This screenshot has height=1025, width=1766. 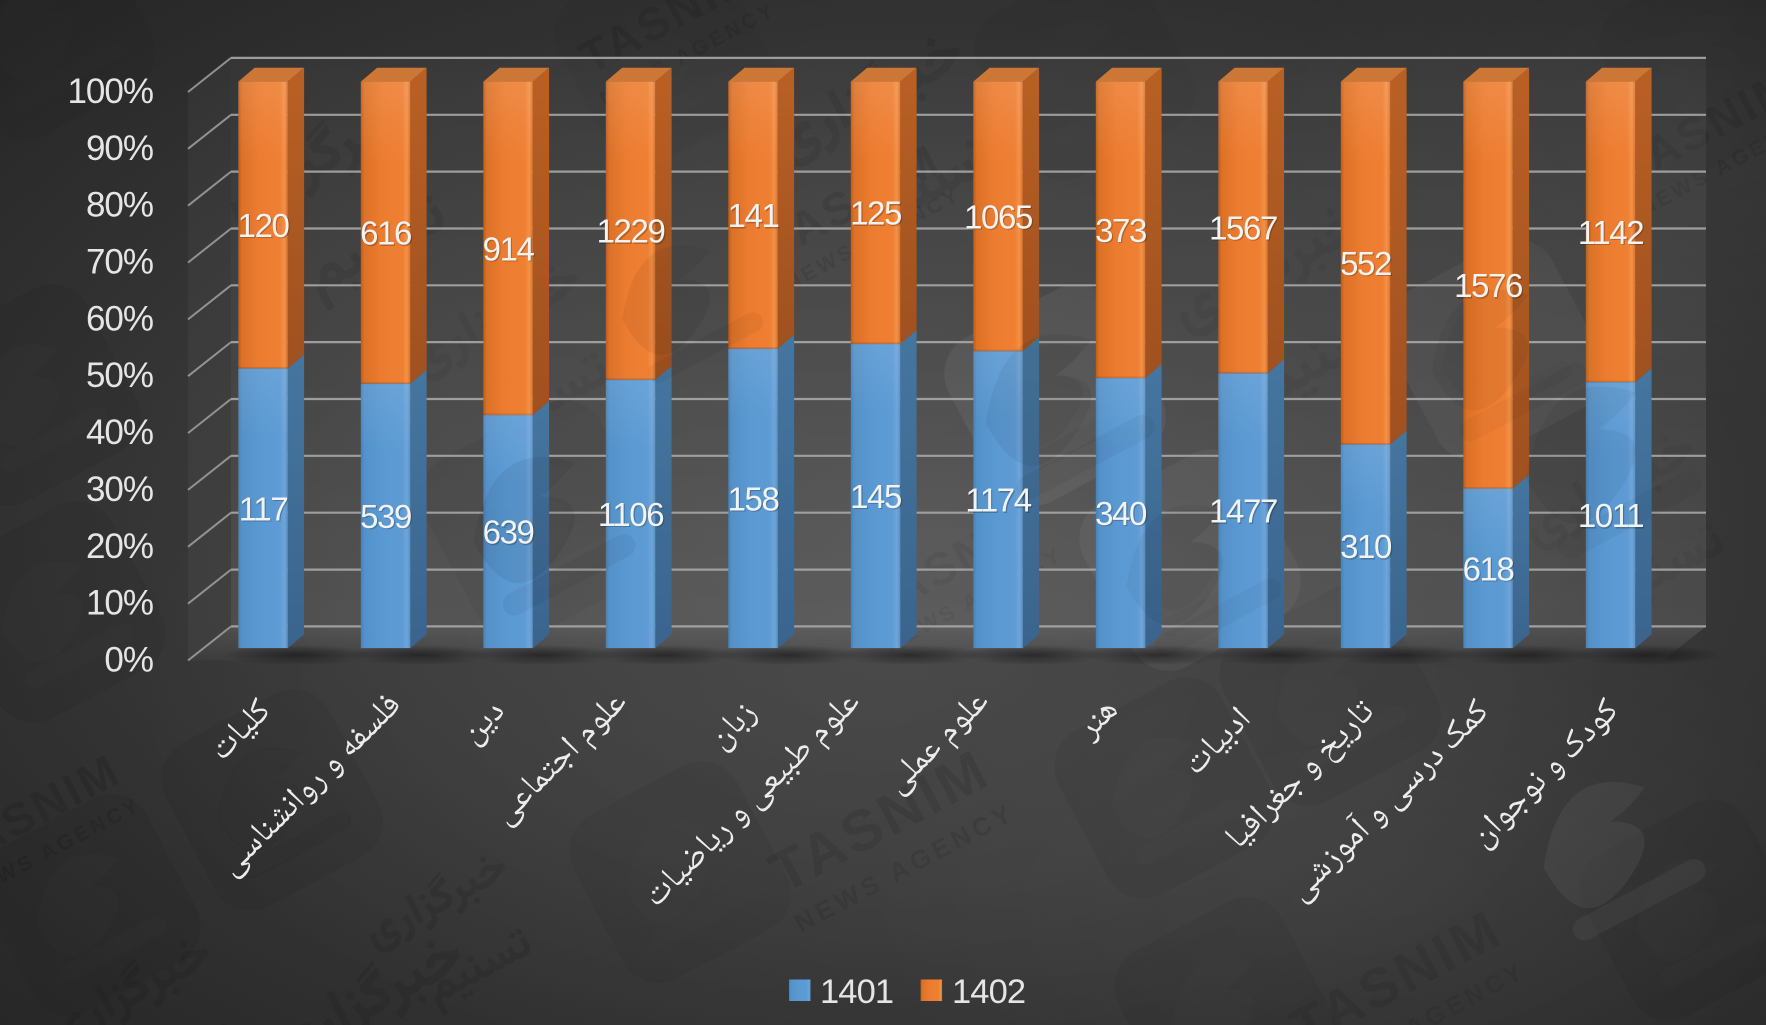 I want to click on svg-text: 30%, so click(x=119, y=489).